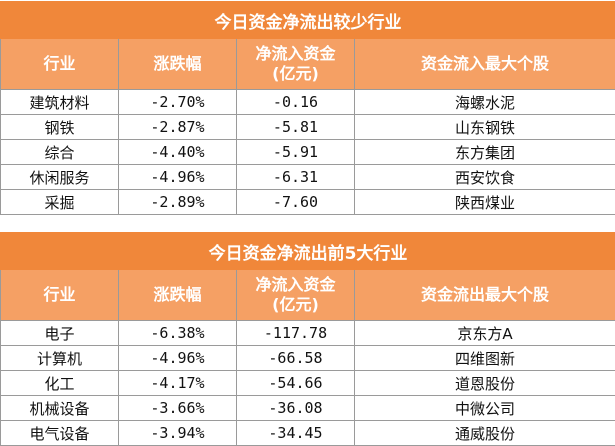 This screenshot has width=615, height=446. Describe the element at coordinates (485, 408) in the screenshot. I see `cell-top-stock: 中微公司` at that location.